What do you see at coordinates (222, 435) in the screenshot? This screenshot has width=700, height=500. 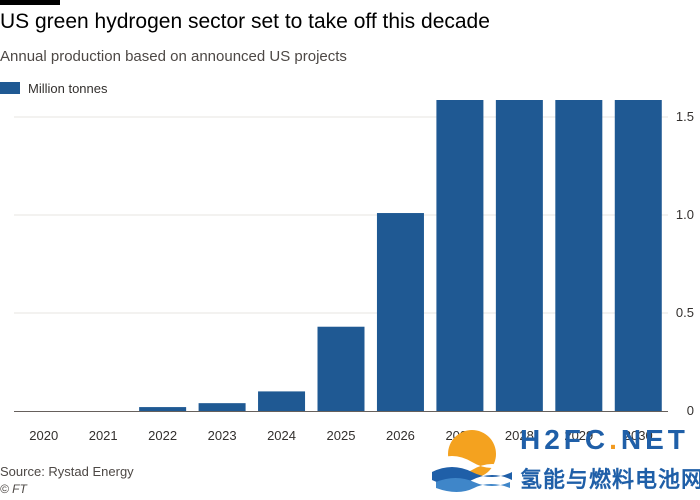 I see `x-tick-label: 2023` at bounding box center [222, 435].